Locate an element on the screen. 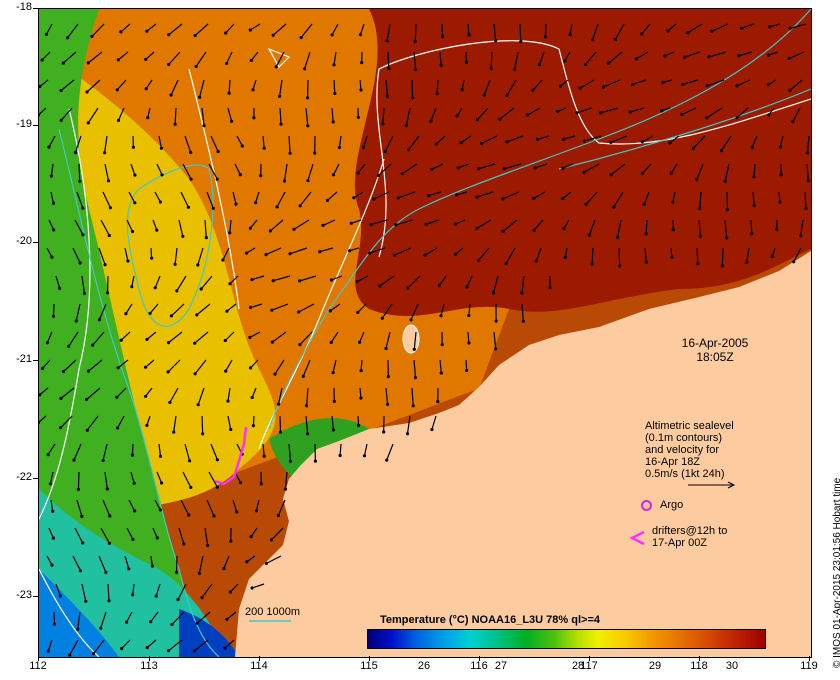  x-tick-mark is located at coordinates (809, 658).